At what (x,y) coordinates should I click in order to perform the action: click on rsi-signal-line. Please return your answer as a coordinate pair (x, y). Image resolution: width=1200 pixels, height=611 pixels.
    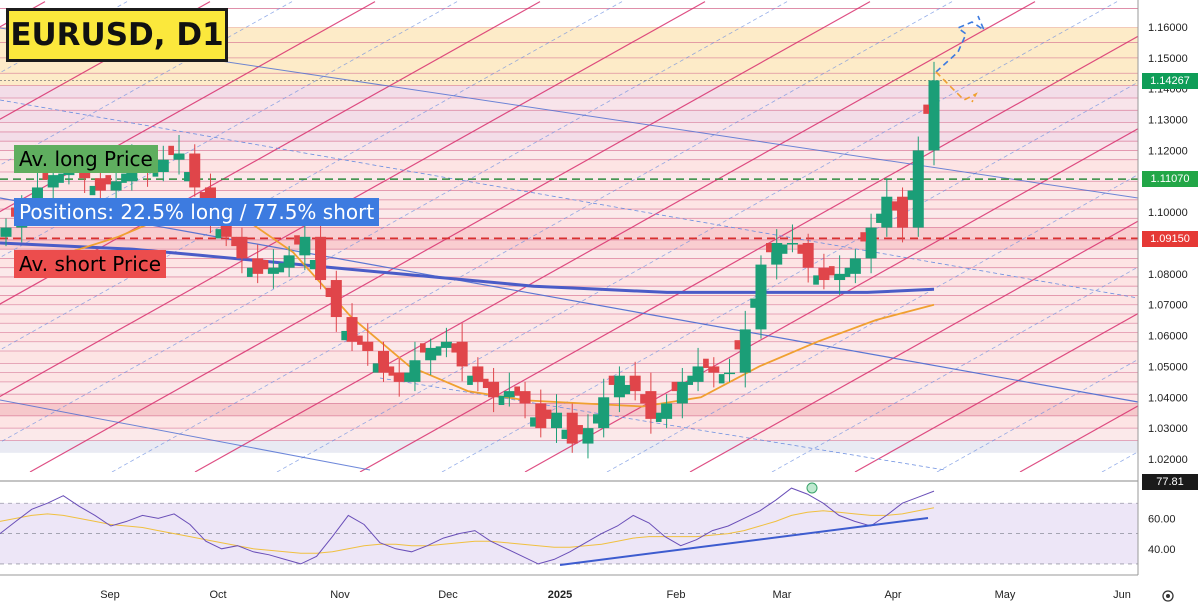
    Looking at the image, I should click on (467, 530).